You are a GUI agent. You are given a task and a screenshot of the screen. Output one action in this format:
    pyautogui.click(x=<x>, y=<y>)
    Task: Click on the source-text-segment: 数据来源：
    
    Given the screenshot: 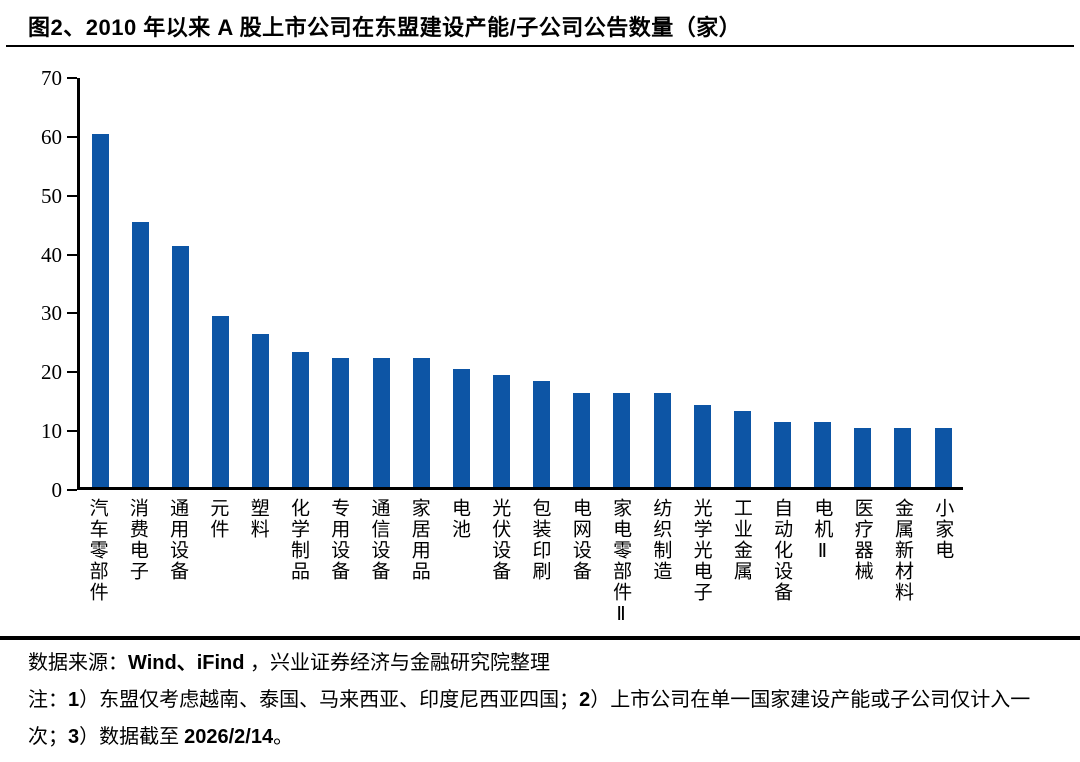 What is the action you would take?
    pyautogui.click(x=78, y=663)
    